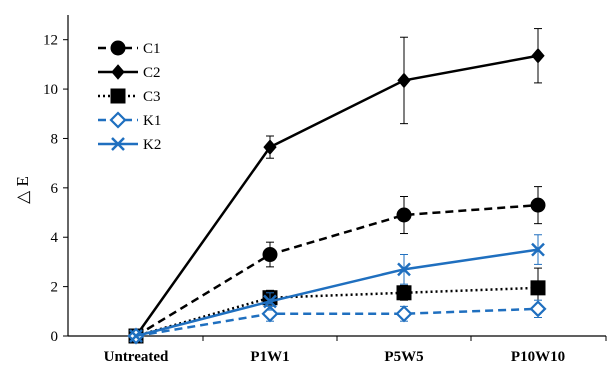 The height and width of the screenshot is (365, 609). I want to click on y-tick-label: 10, so click(50, 90).